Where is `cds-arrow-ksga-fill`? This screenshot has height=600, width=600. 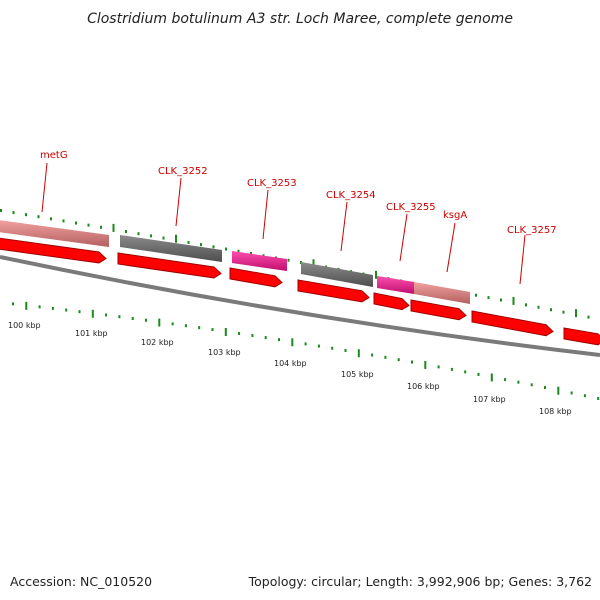
cds-arrow-ksga-fill is located at coordinates (438, 310).